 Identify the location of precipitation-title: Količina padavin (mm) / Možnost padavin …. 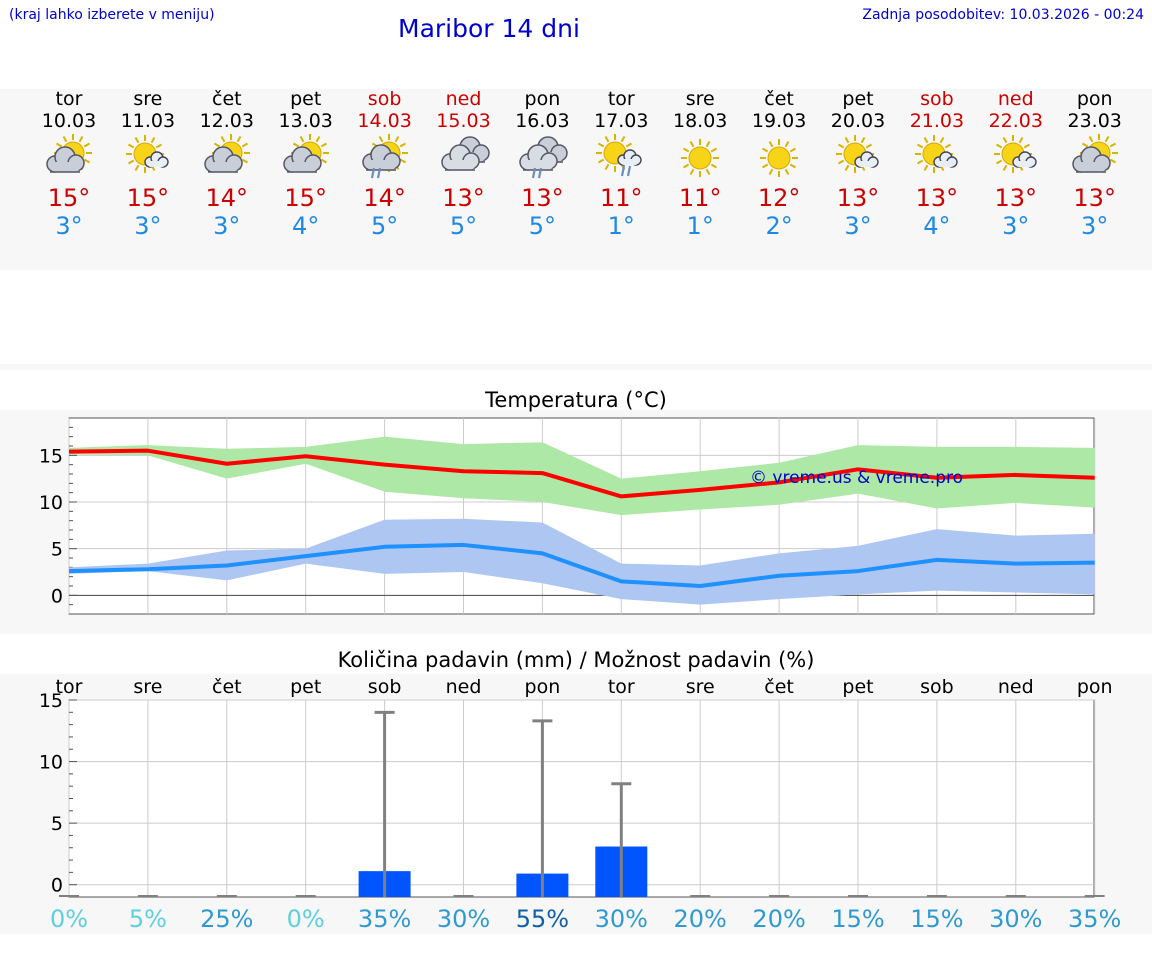
(576, 660).